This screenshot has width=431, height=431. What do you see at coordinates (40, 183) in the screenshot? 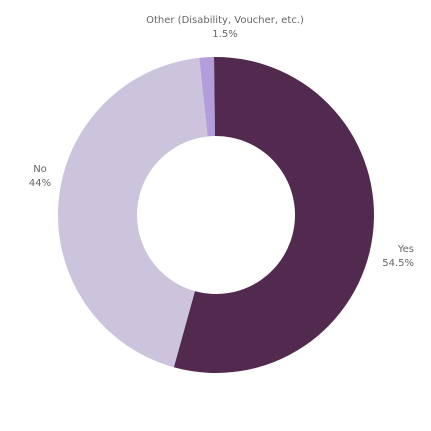
I see `slice-value-label-no: 44%` at bounding box center [40, 183].